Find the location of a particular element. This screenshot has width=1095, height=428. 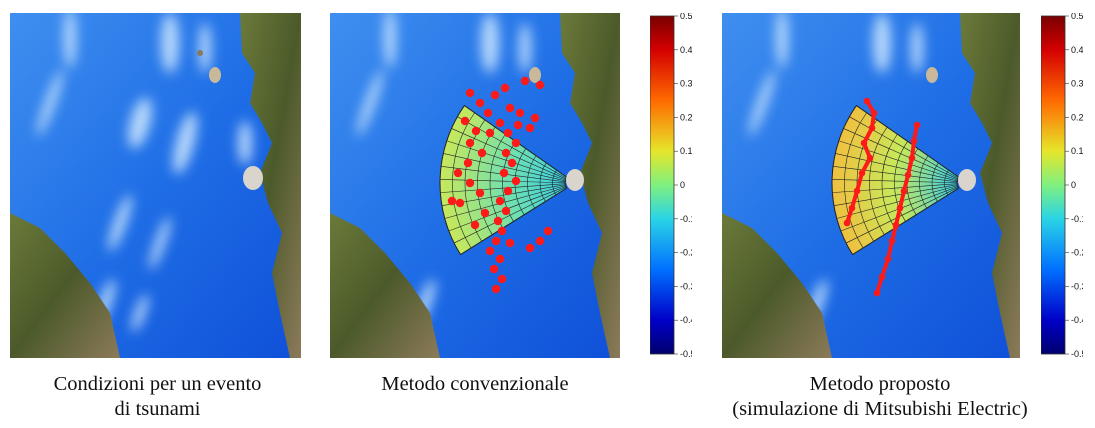

caption-line: Metodo convenzionale is located at coordinates (475, 384).